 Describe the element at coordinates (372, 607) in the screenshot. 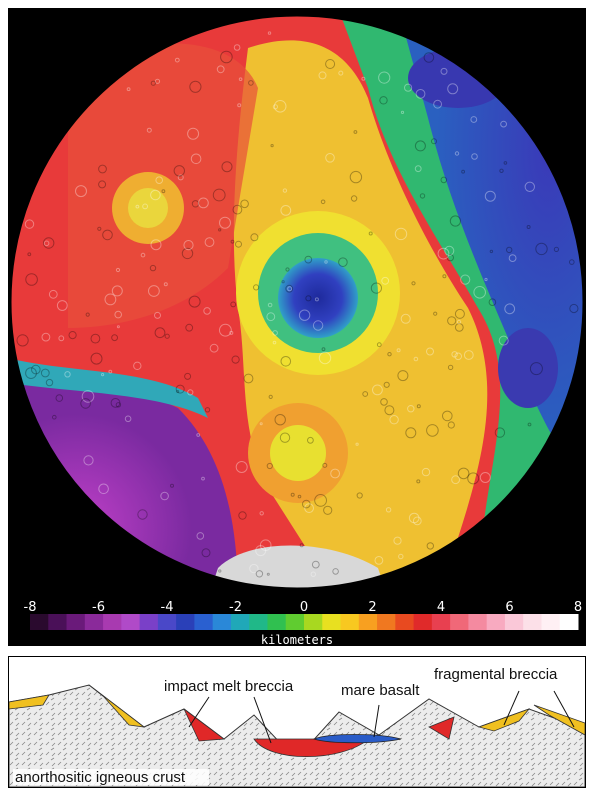

I see `scale-tick-label: 2` at that location.